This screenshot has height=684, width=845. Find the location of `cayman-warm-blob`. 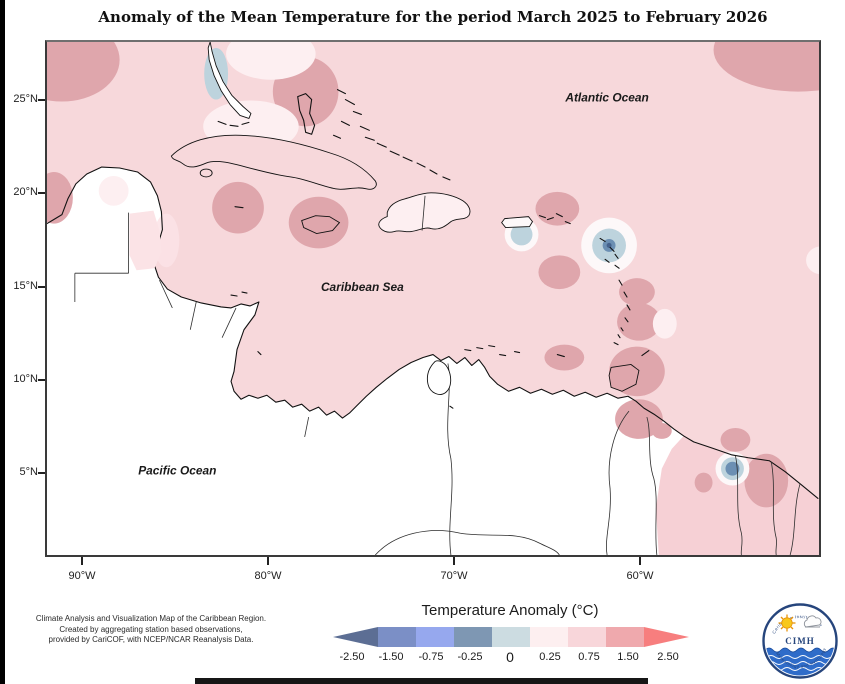

cayman-warm-blob is located at coordinates (238, 207).